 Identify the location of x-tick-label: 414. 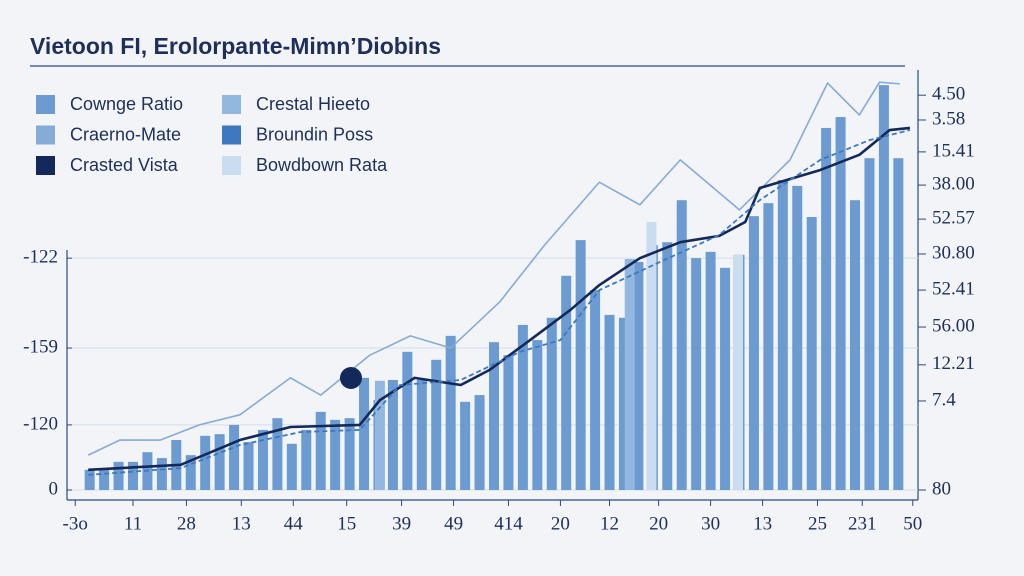
(508, 523).